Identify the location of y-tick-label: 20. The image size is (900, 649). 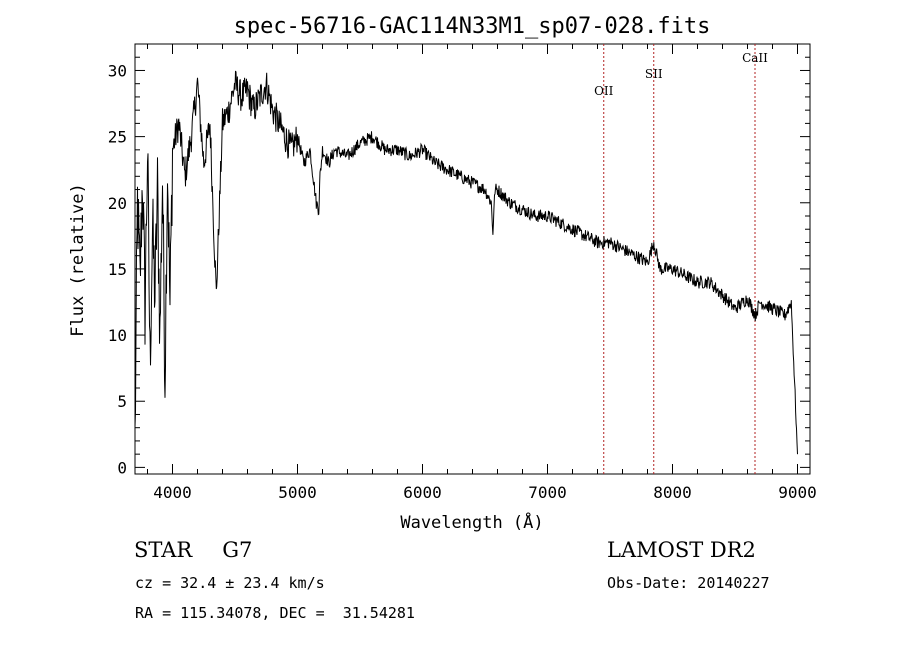
(117, 203).